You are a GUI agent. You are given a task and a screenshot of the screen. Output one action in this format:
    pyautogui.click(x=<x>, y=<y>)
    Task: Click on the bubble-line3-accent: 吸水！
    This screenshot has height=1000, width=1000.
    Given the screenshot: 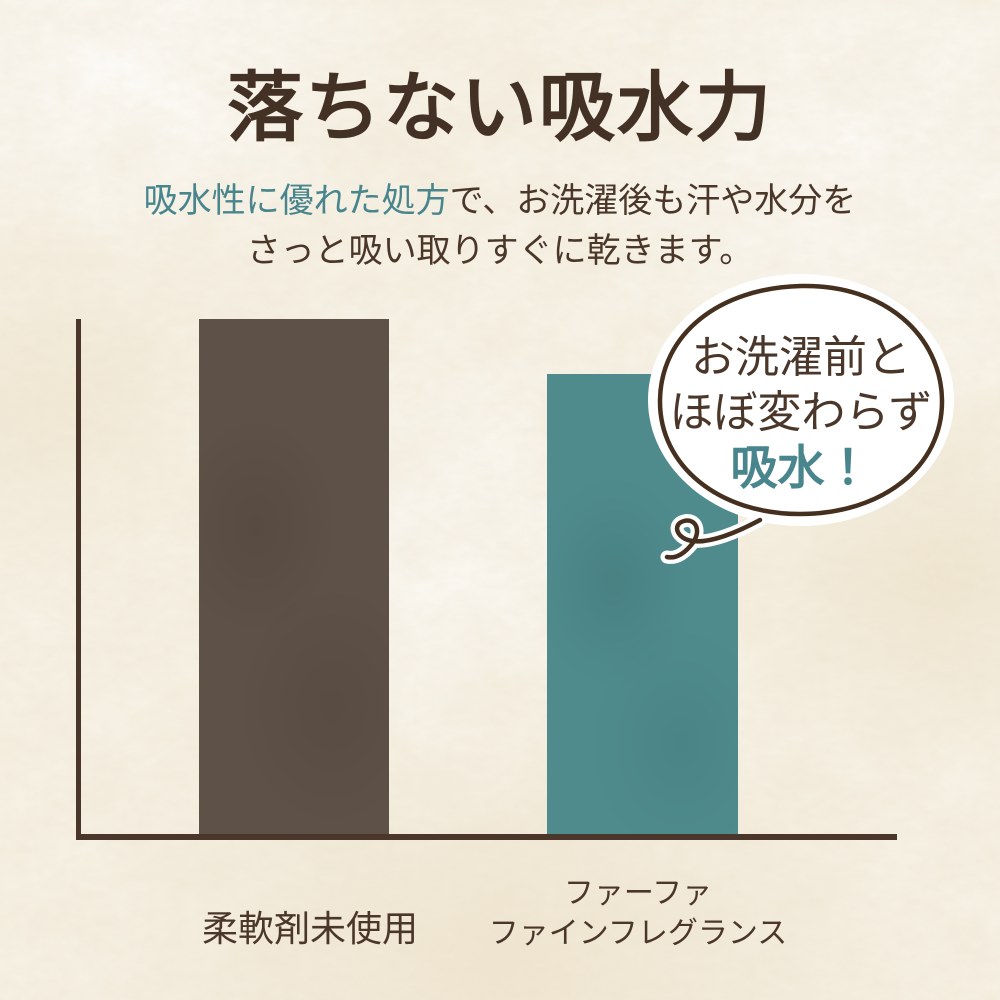 What is the action you would take?
    pyautogui.click(x=801, y=467)
    